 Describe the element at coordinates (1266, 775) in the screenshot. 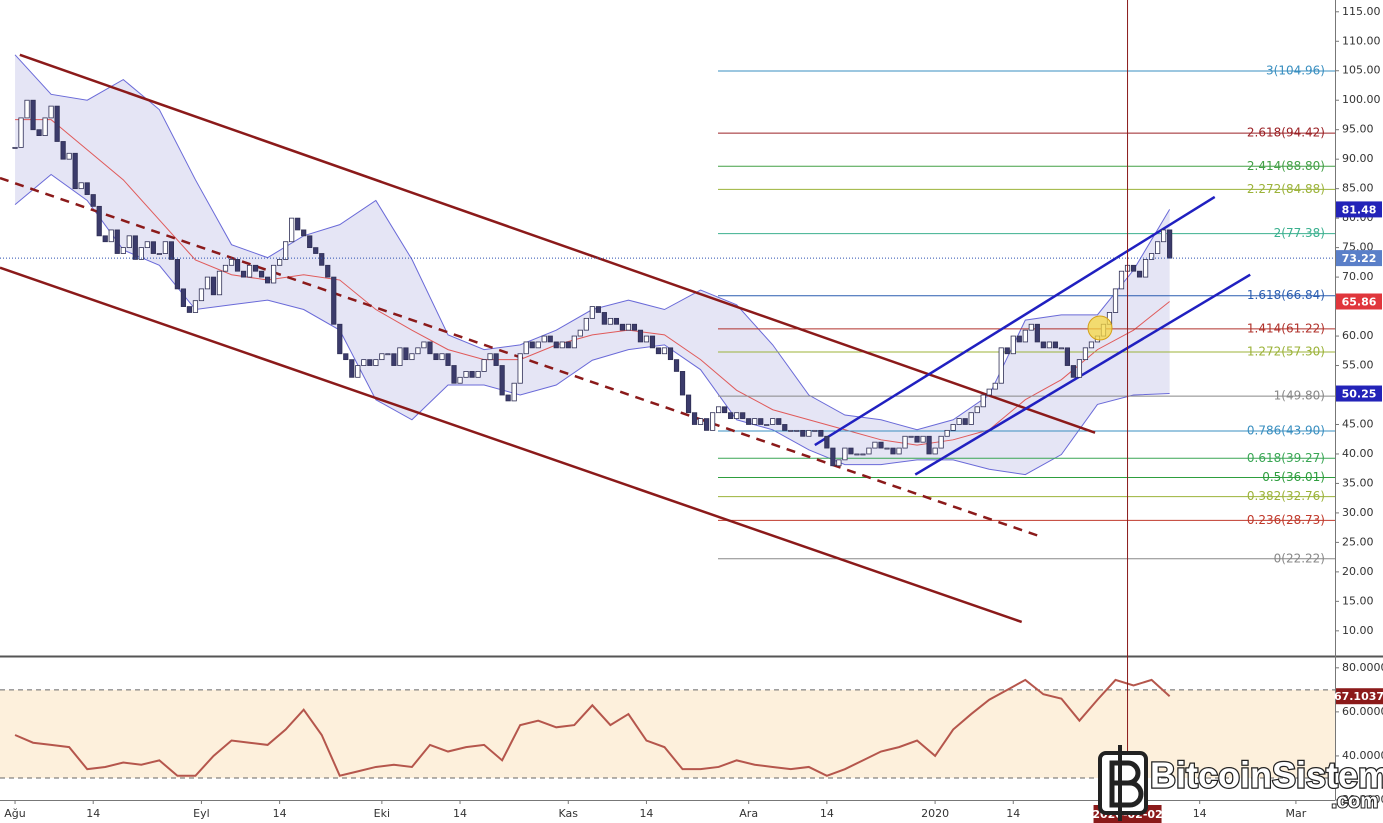

I see `watermark-text: BitcoinSistemi` at that location.